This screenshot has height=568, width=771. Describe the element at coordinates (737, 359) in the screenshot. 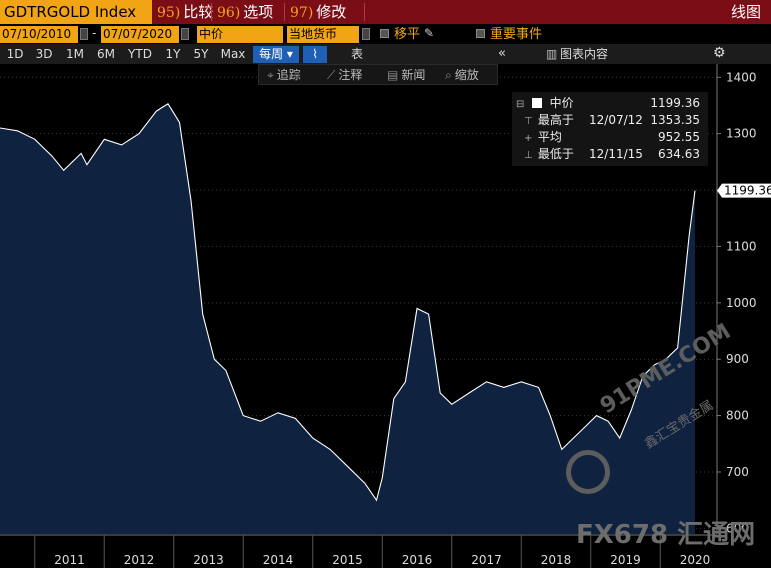

I see `y-tick-label: 900` at that location.